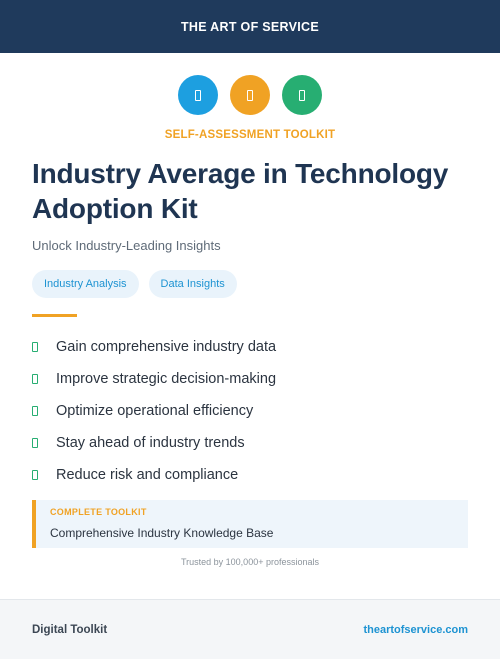  What do you see at coordinates (250, 135) in the screenshot?
I see `kicker-label: SELF-ASSESSMENT TOOLKIT` at bounding box center [250, 135].